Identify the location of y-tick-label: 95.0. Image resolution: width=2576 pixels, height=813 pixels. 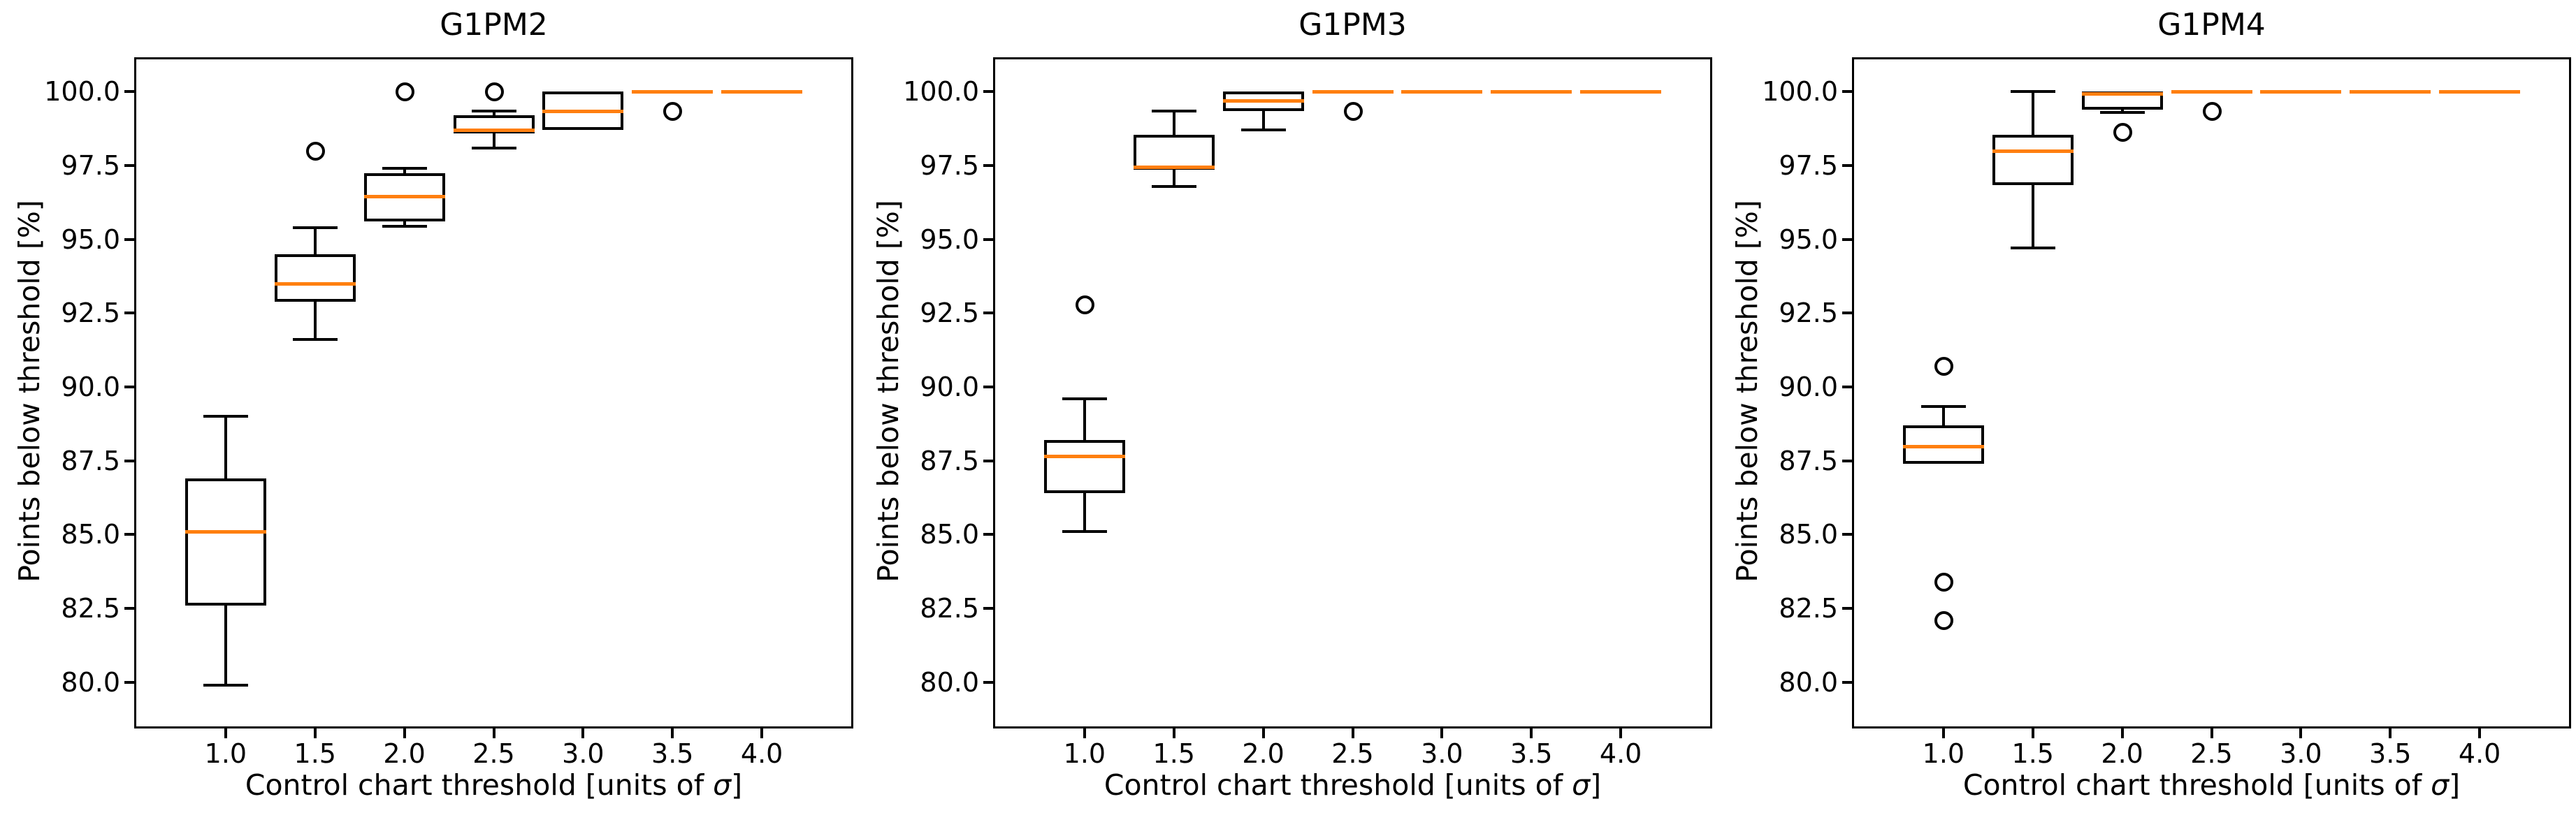
(1809, 239).